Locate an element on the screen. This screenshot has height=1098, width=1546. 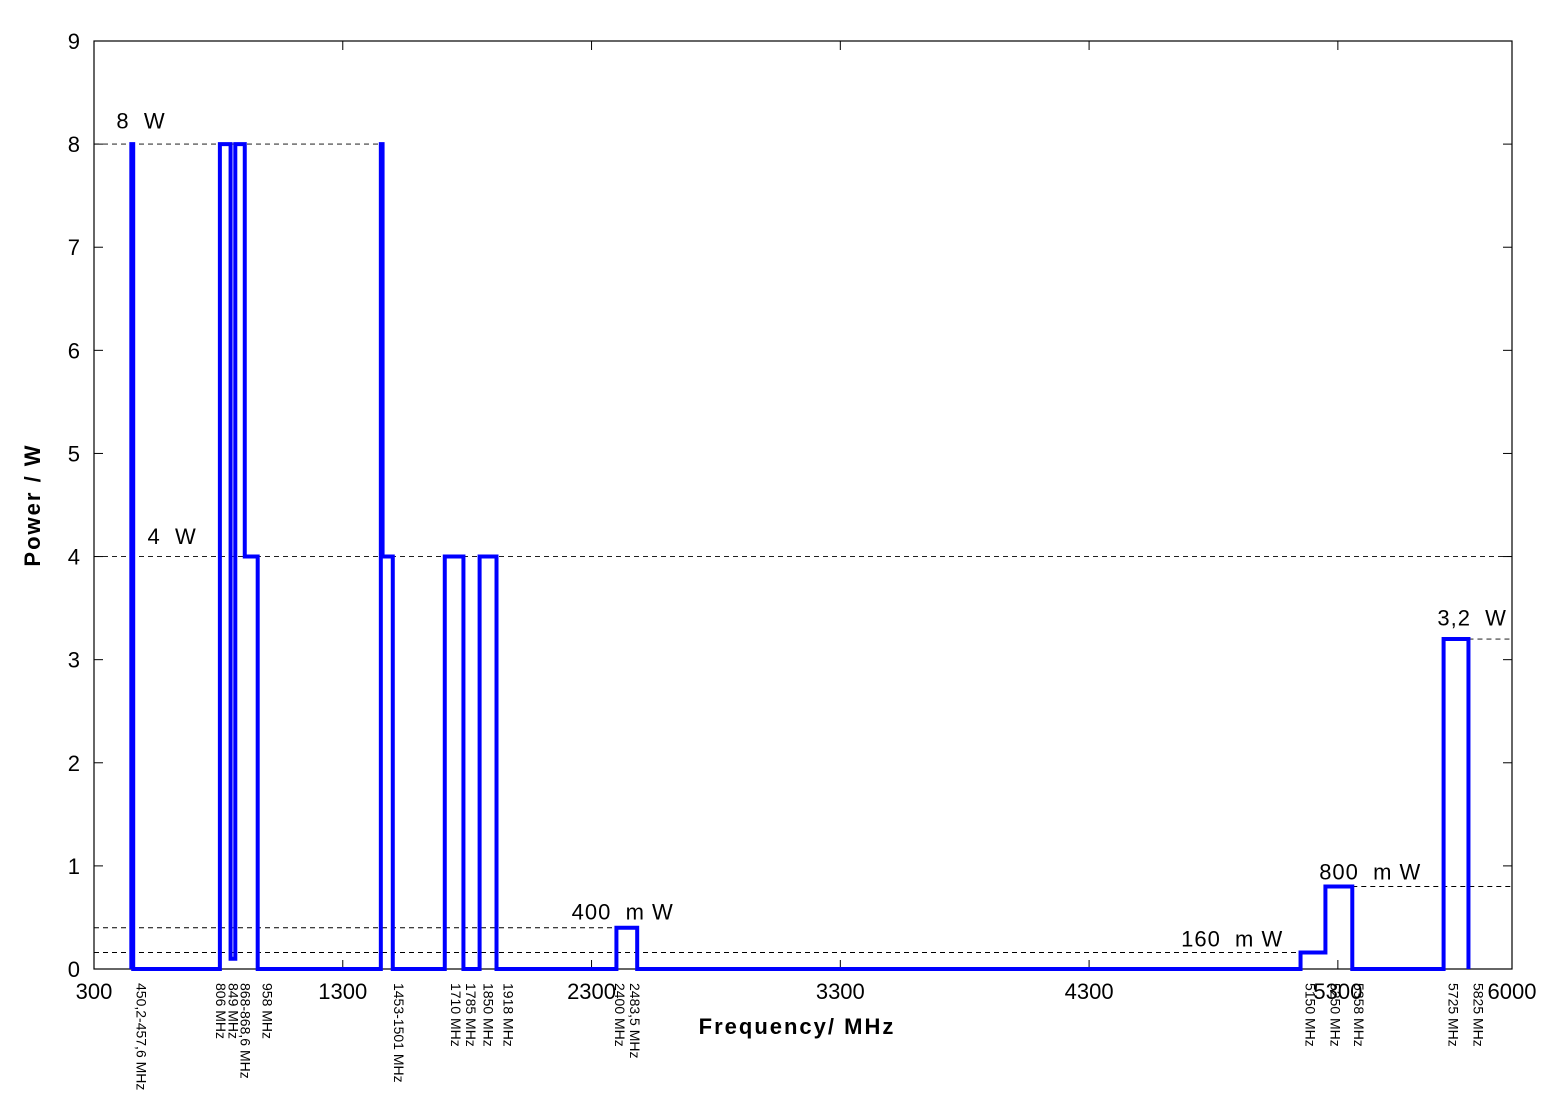
power-annotation: 8 W is located at coordinates (140, 121).